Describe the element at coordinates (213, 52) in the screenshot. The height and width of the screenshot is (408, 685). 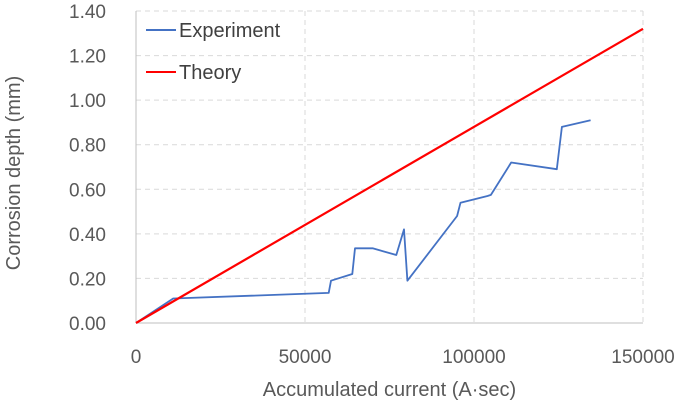
I see `legend: Experiment Theory` at that location.